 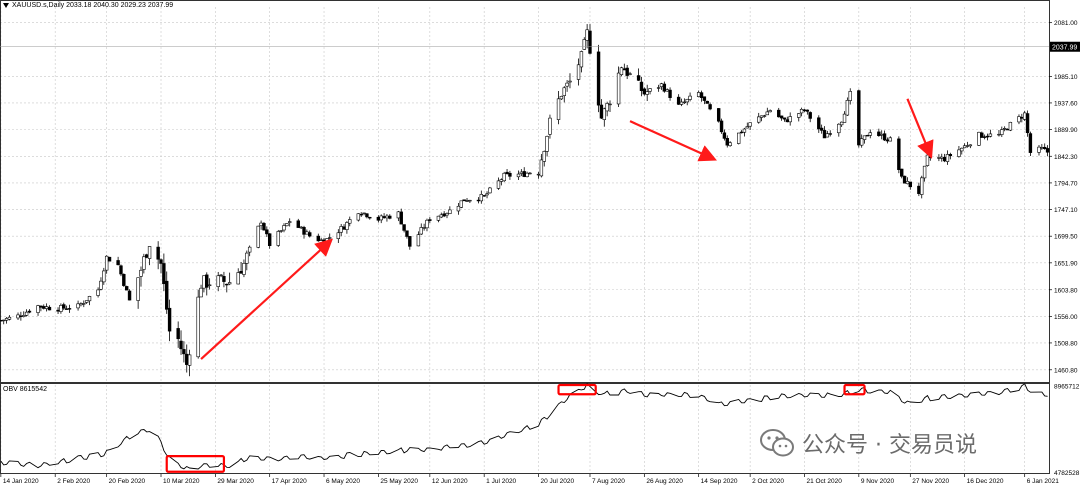 I want to click on y-tick-label: 1889.90, so click(x=1066, y=130).